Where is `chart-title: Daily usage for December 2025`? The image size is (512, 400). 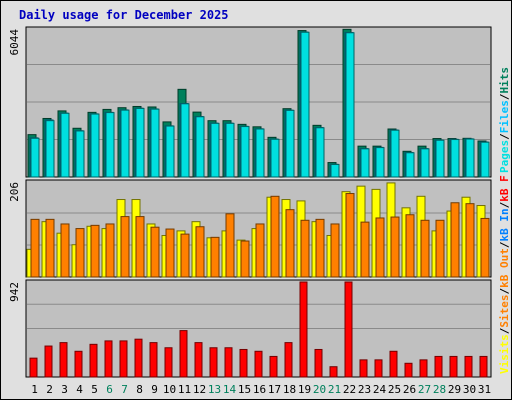
chart-title: Daily usage for December 2025 is located at coordinates (124, 15).